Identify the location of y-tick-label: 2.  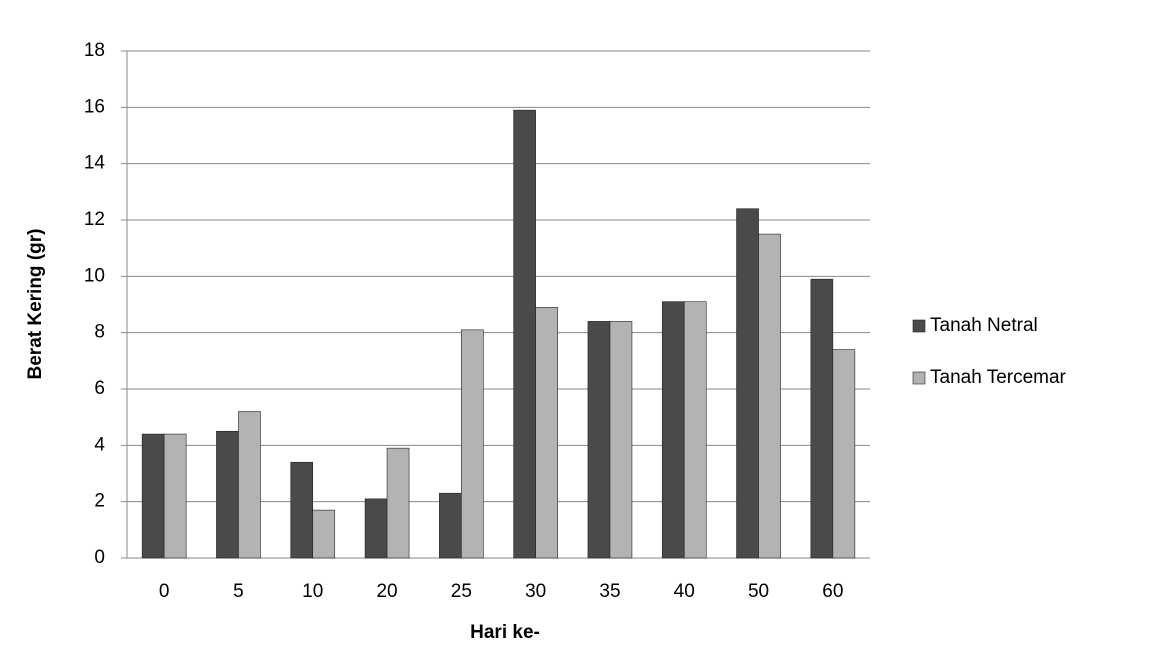
(99, 501).